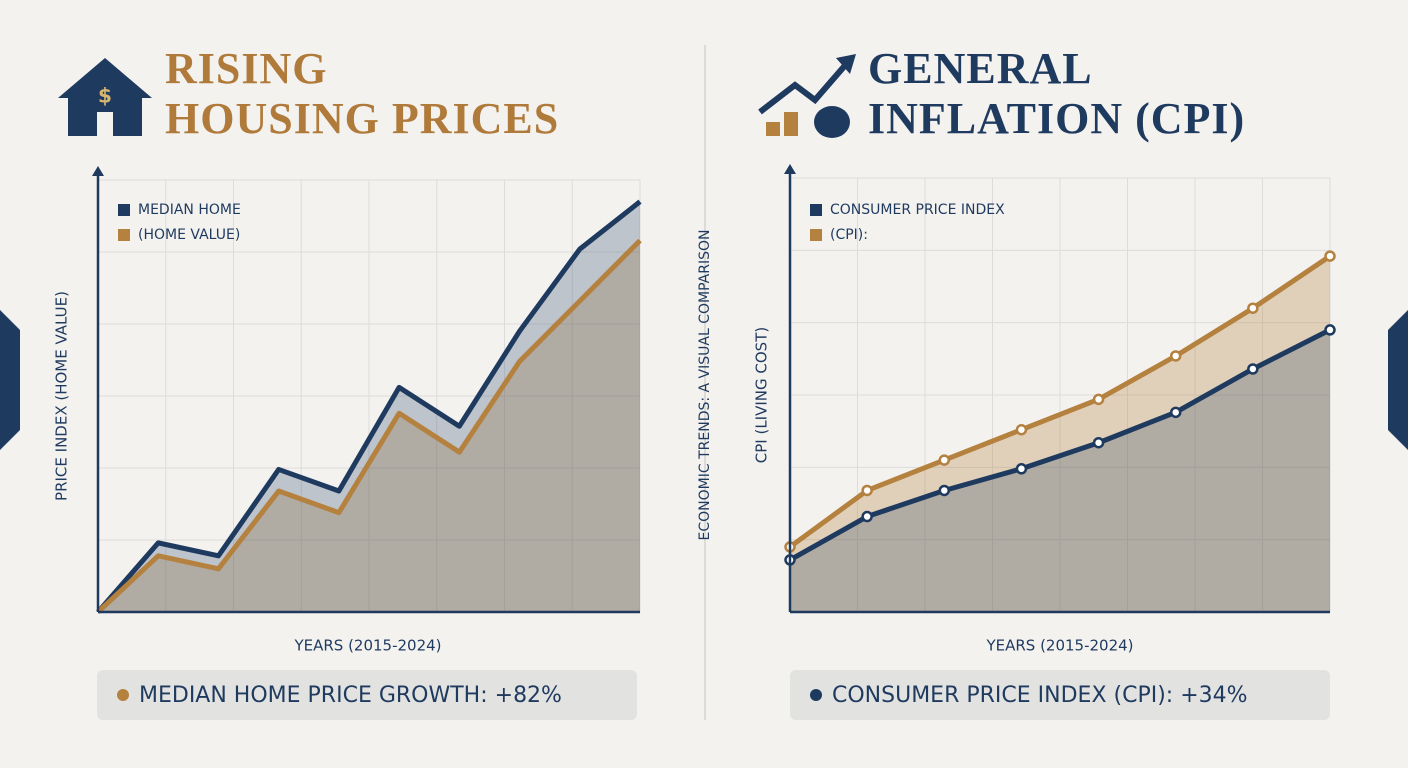  I want to click on legend-label: MEDIAN HOME, so click(189, 210).